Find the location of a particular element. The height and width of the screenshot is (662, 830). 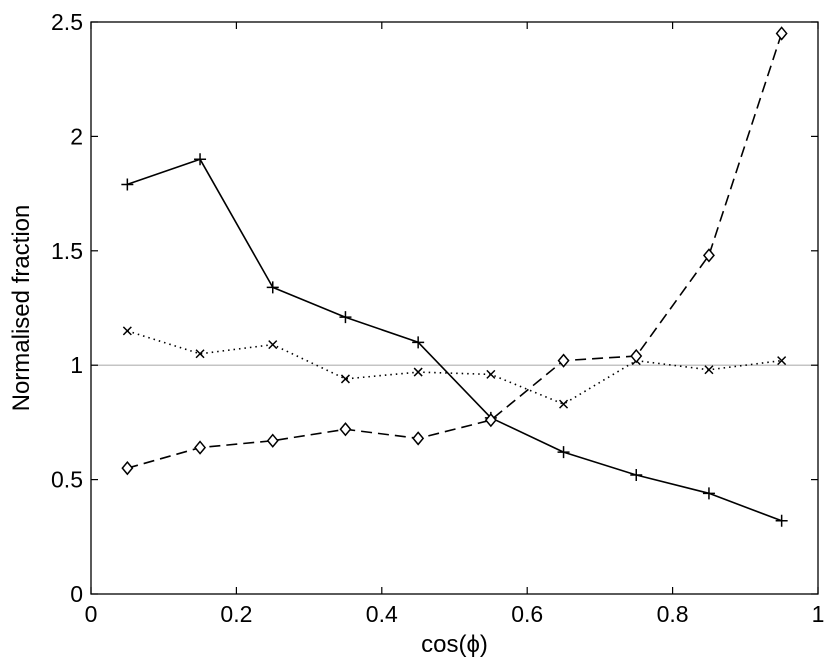

y-tick-label: 1.5 is located at coordinates (67, 251).